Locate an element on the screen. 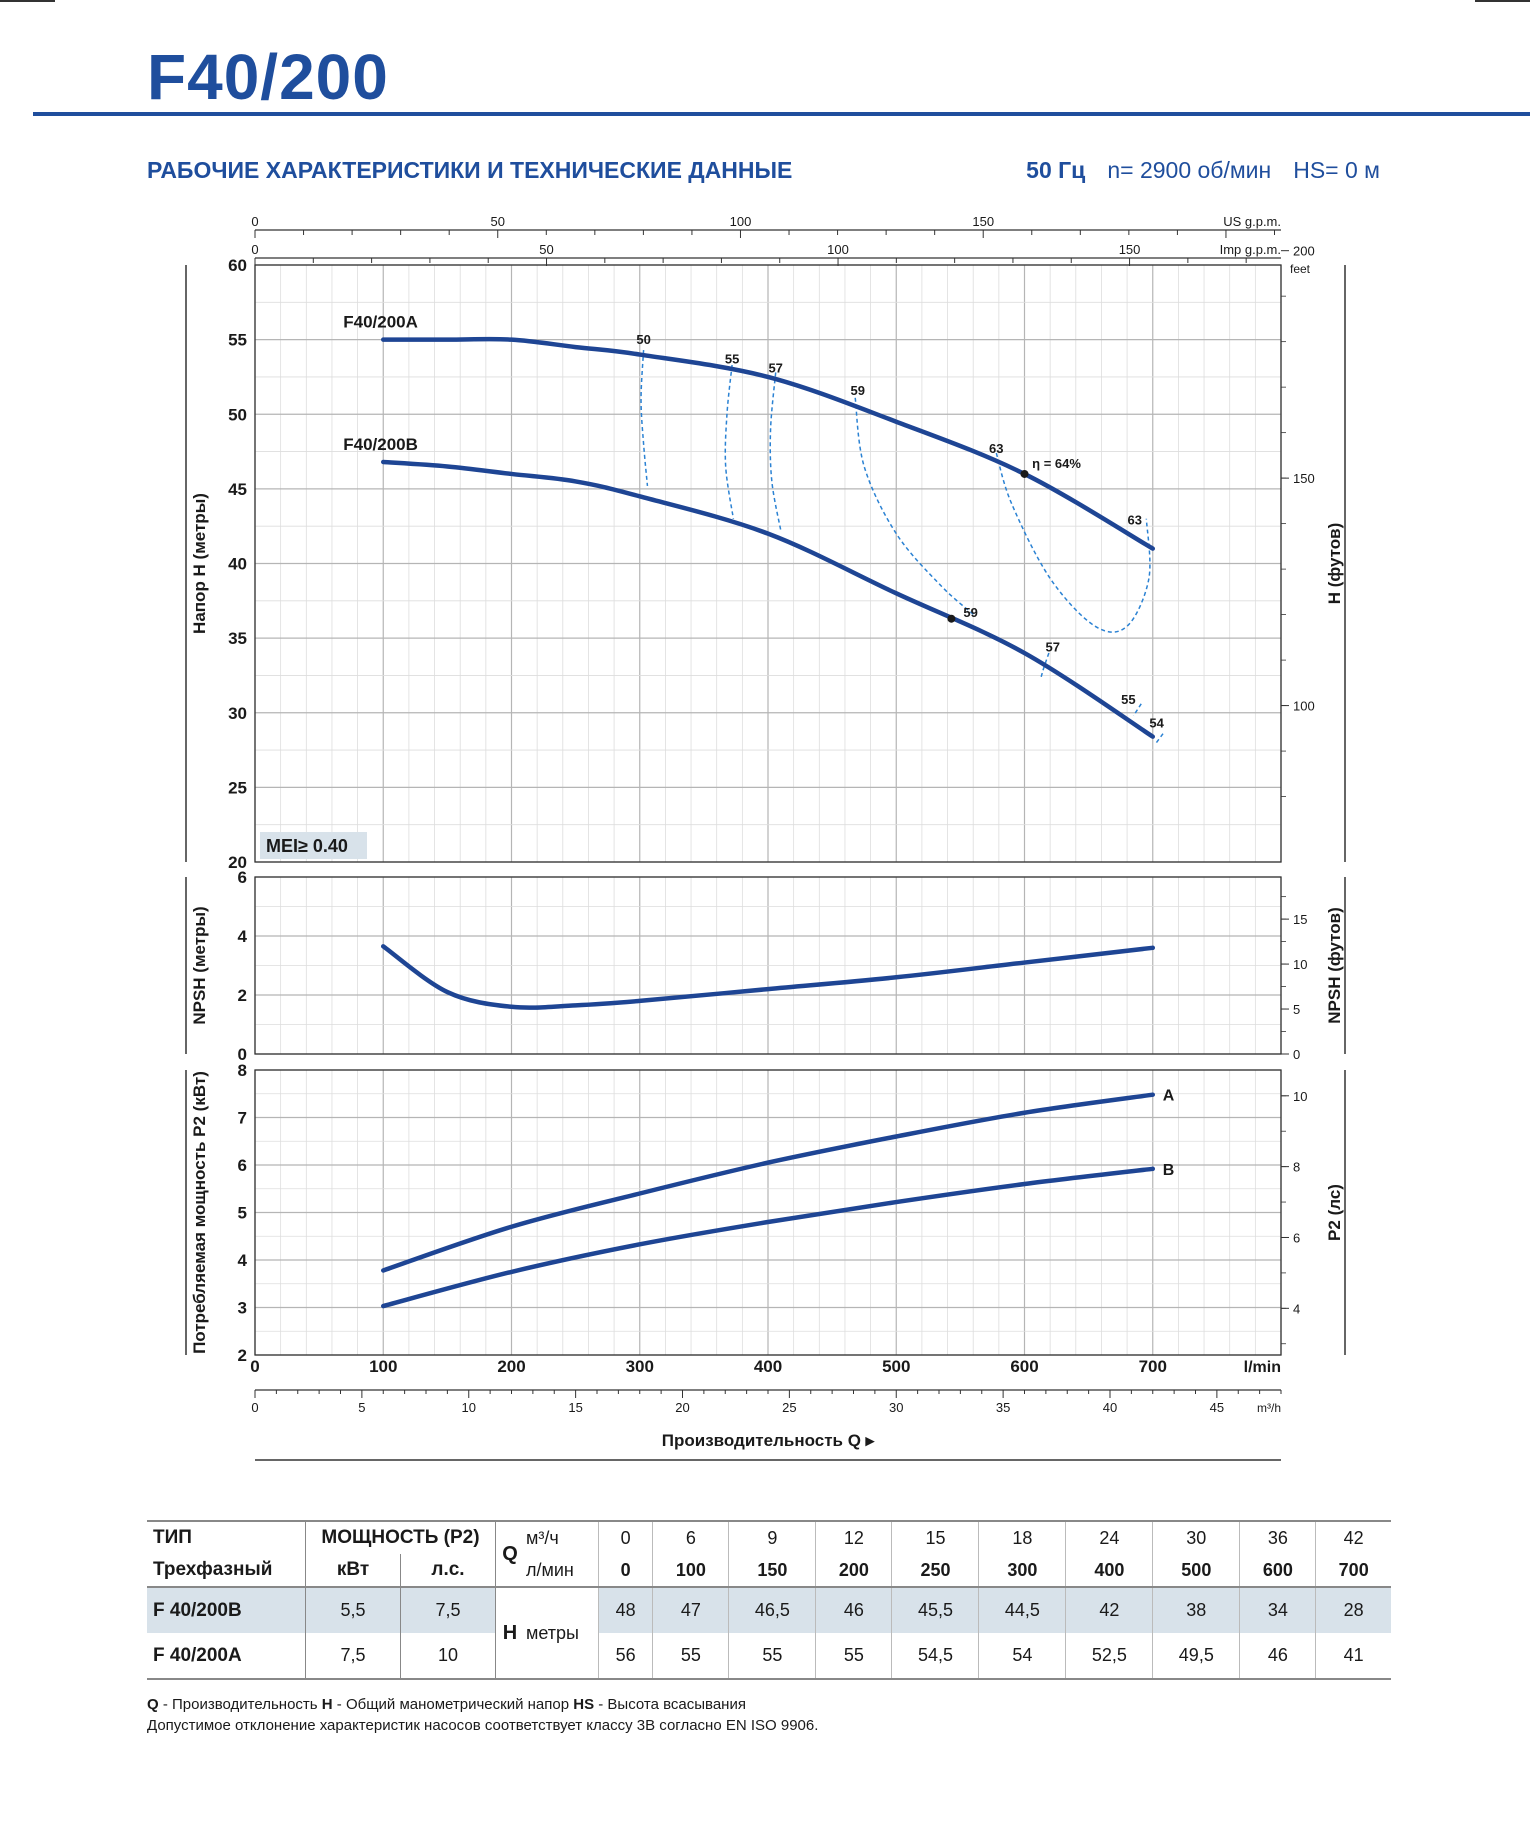  y2-axis-label: H (футов) is located at coordinates (1334, 564).